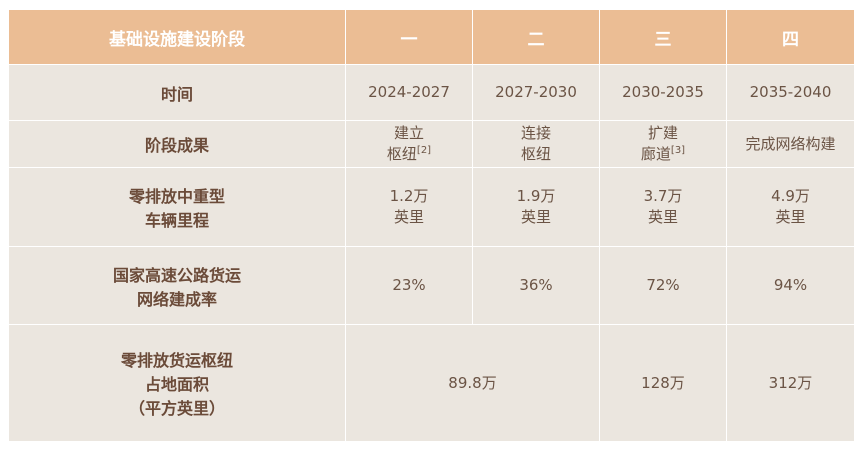  I want to click on time-stage-3: 2030-2035, so click(663, 93).